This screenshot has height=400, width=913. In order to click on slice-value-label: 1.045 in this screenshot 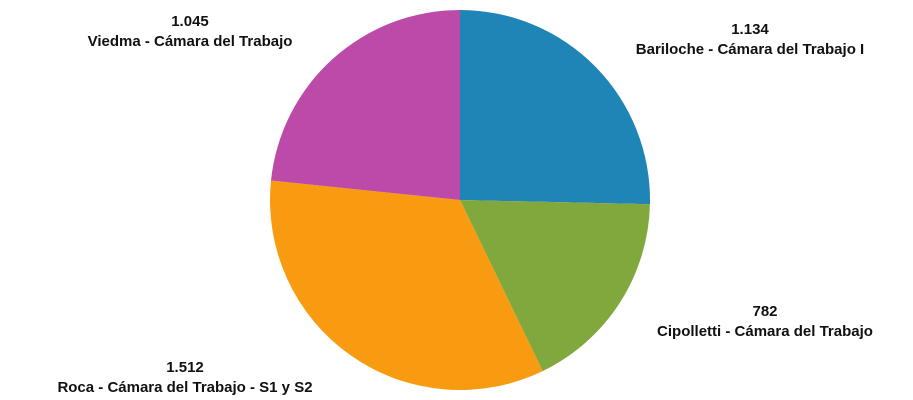, I will do `click(190, 21)`.